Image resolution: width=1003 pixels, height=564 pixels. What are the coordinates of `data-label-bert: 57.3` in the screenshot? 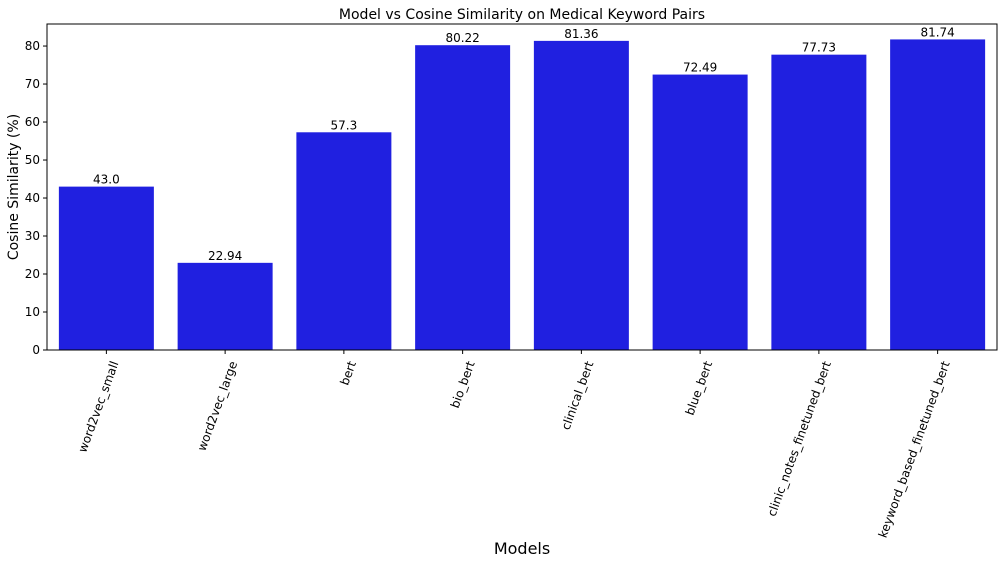 It's located at (344, 125).